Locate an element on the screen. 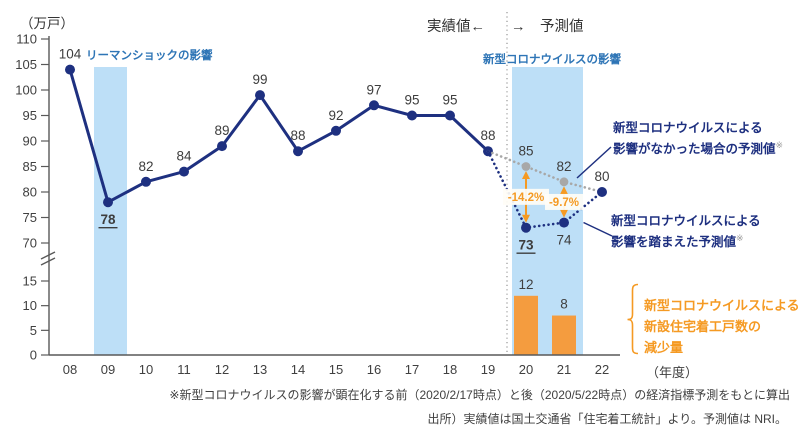  annotation-line: 影響を踏まえた予測値※ is located at coordinates (677, 241).